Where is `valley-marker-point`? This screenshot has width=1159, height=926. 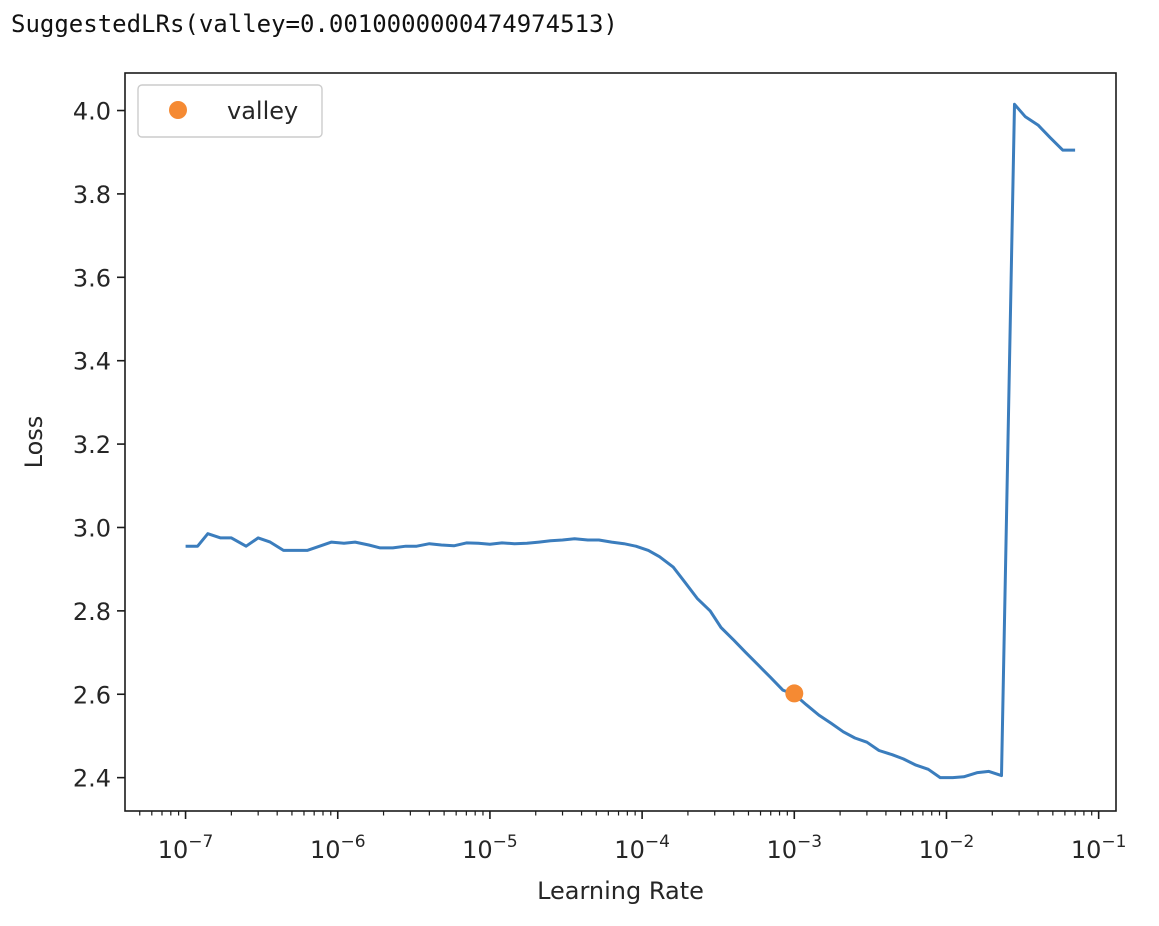
valley-marker-point is located at coordinates (794, 693).